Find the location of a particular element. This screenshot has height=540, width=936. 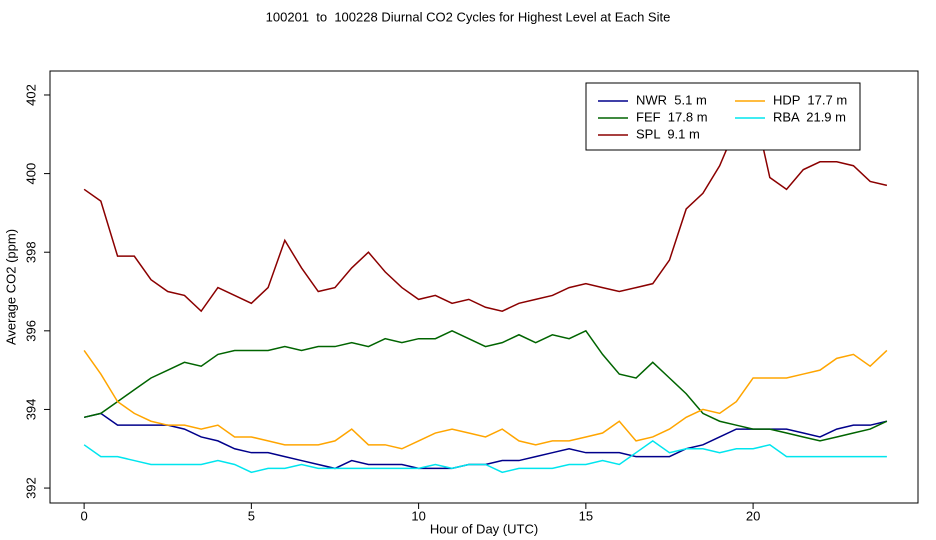

x-axis-label: Hour of Day (UTC) is located at coordinates (484, 528).